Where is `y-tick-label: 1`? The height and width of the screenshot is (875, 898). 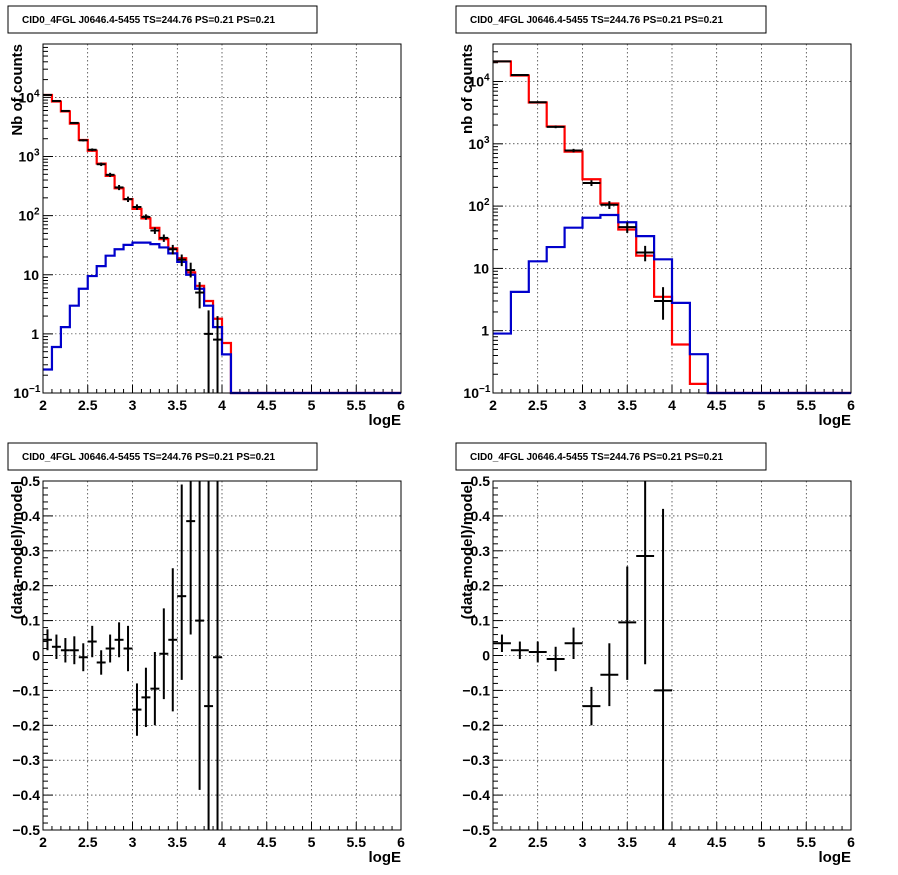
y-tick-label: 1 is located at coordinates (35, 334).